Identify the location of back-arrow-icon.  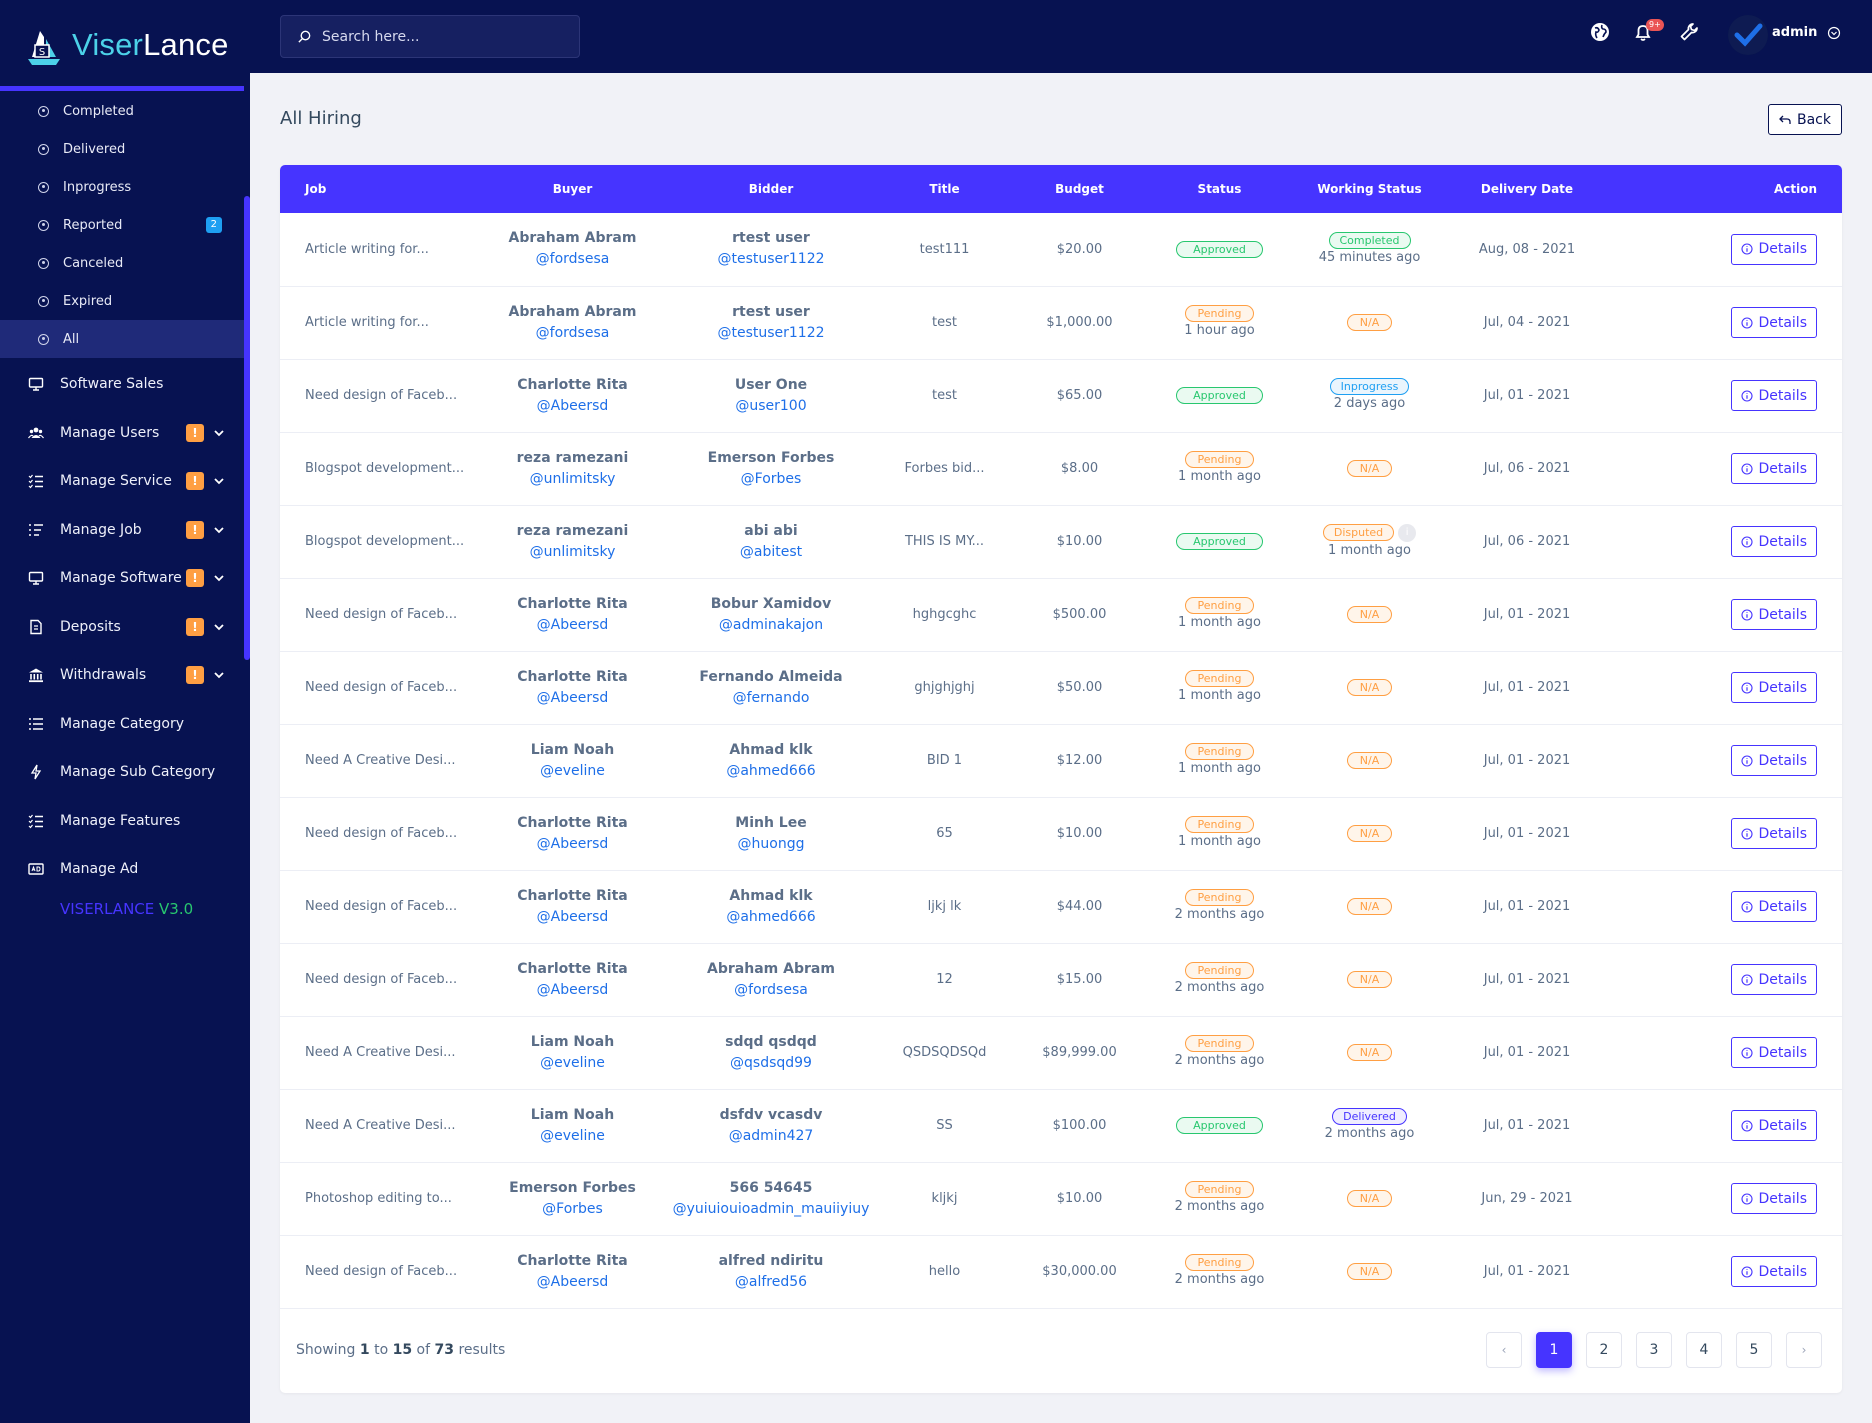
(1785, 119).